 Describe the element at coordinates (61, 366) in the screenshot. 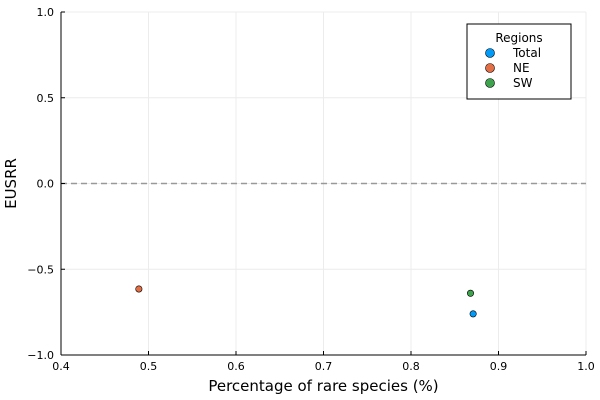

I see `x-tick-label: 0.4` at that location.